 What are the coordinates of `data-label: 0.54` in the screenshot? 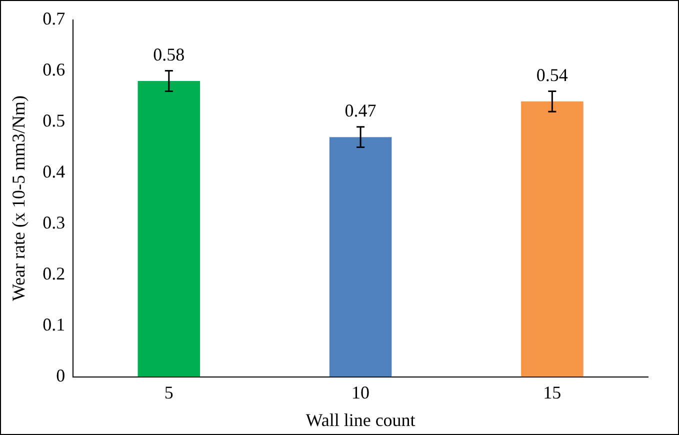 It's located at (552, 74).